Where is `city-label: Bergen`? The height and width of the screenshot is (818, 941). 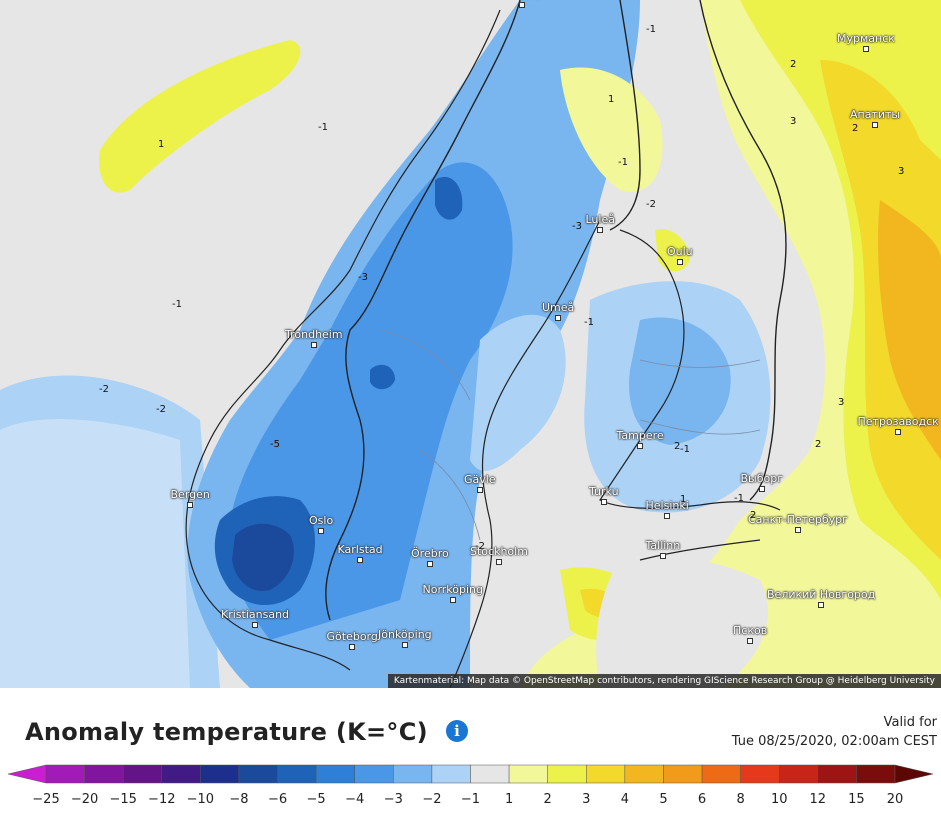 city-label: Bergen is located at coordinates (190, 494).